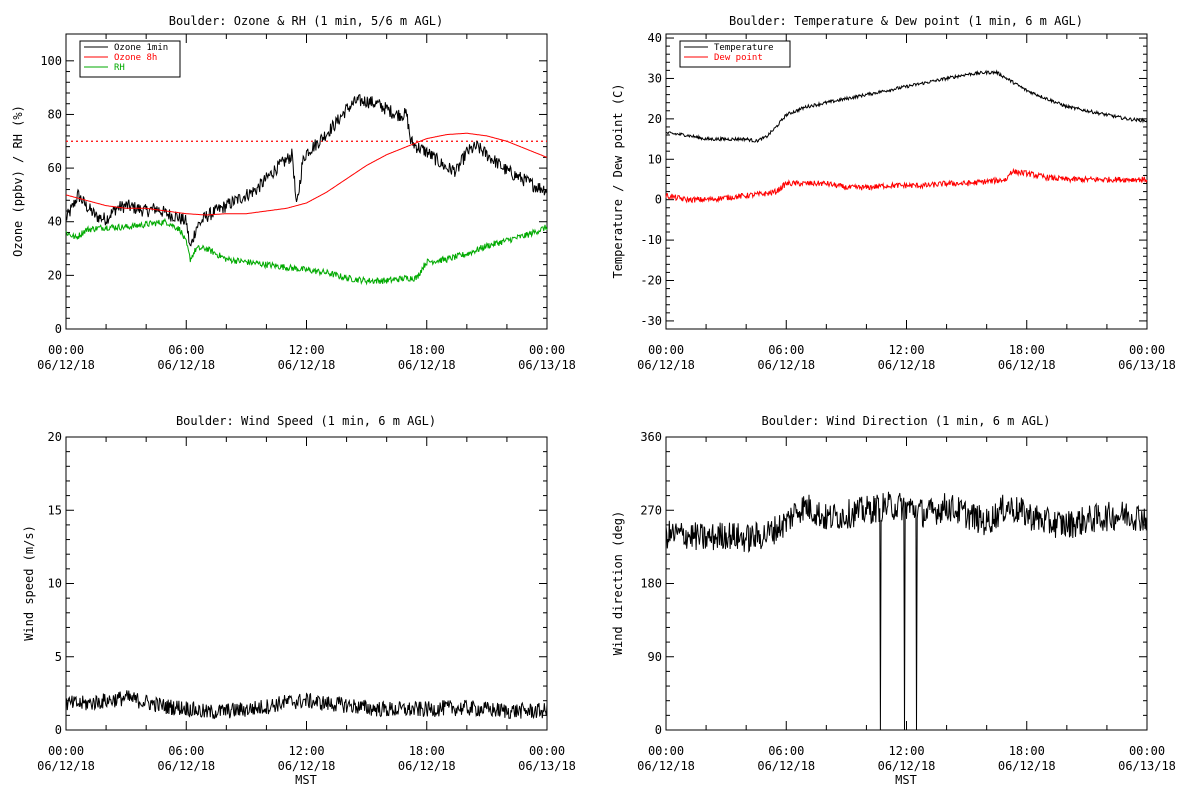 The image size is (1200, 800). Describe the element at coordinates (306, 21) in the screenshot. I see `chart-title: Boulder: Ozone & RH (1 min, 5/6 m AGL)` at that location.